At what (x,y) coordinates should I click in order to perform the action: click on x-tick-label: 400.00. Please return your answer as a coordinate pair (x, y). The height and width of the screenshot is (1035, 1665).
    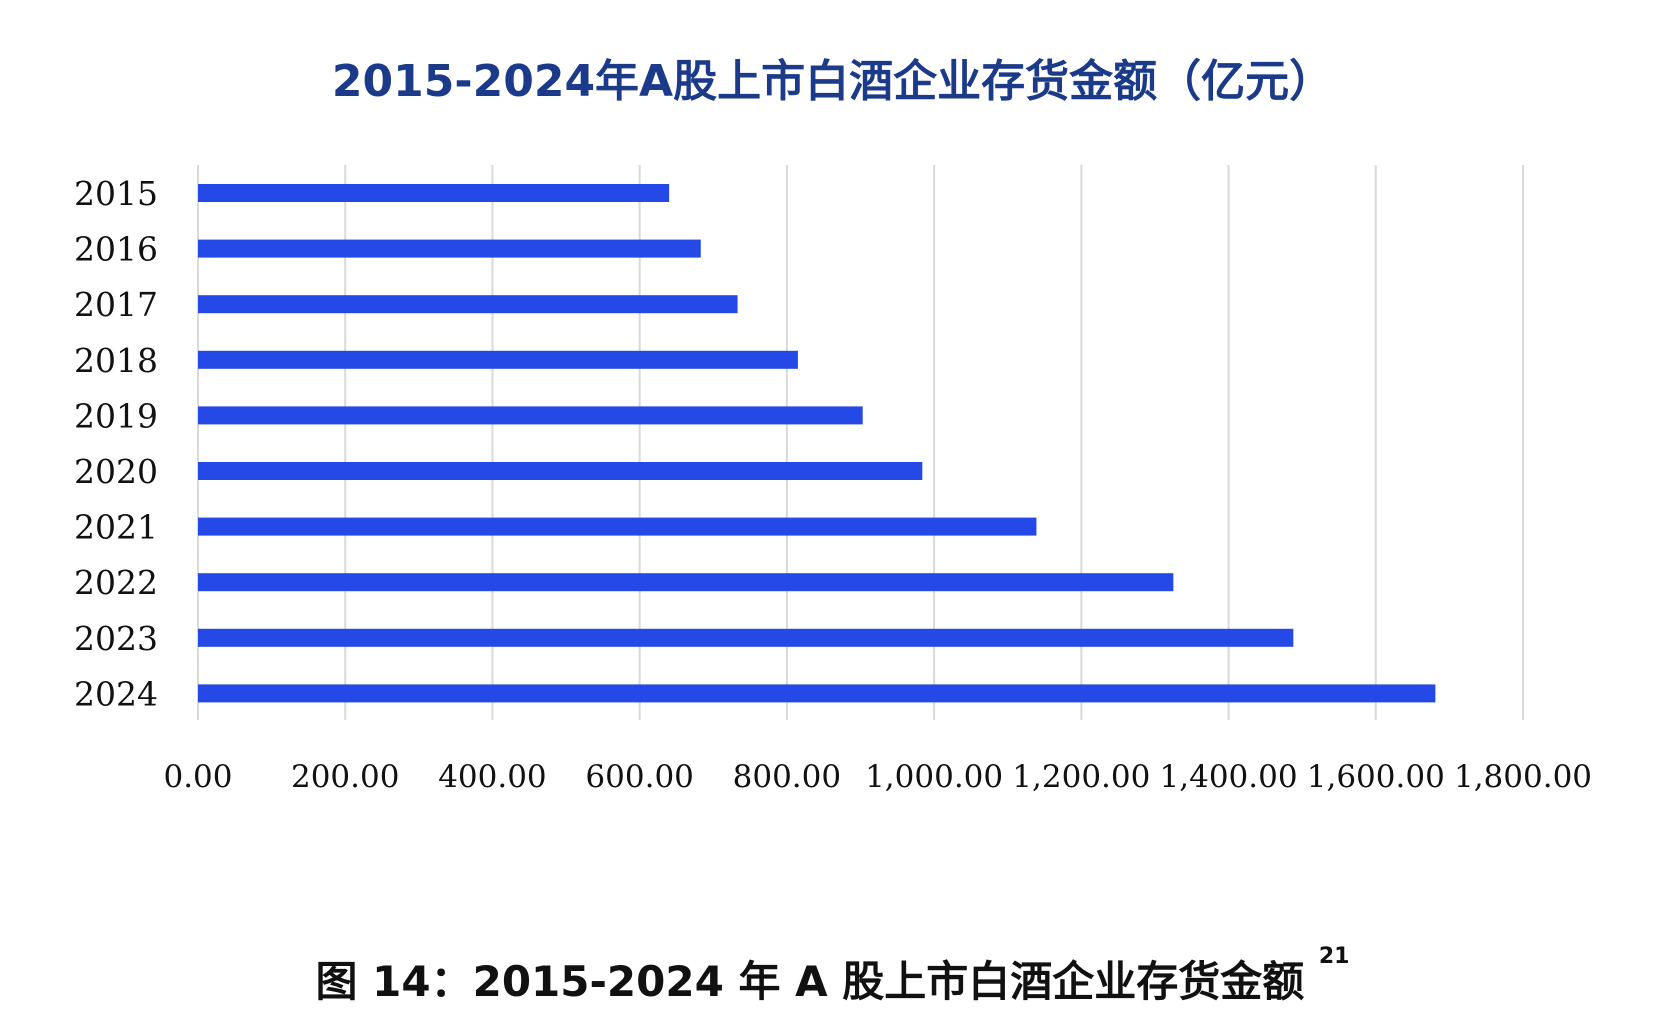
    Looking at the image, I should click on (492, 777).